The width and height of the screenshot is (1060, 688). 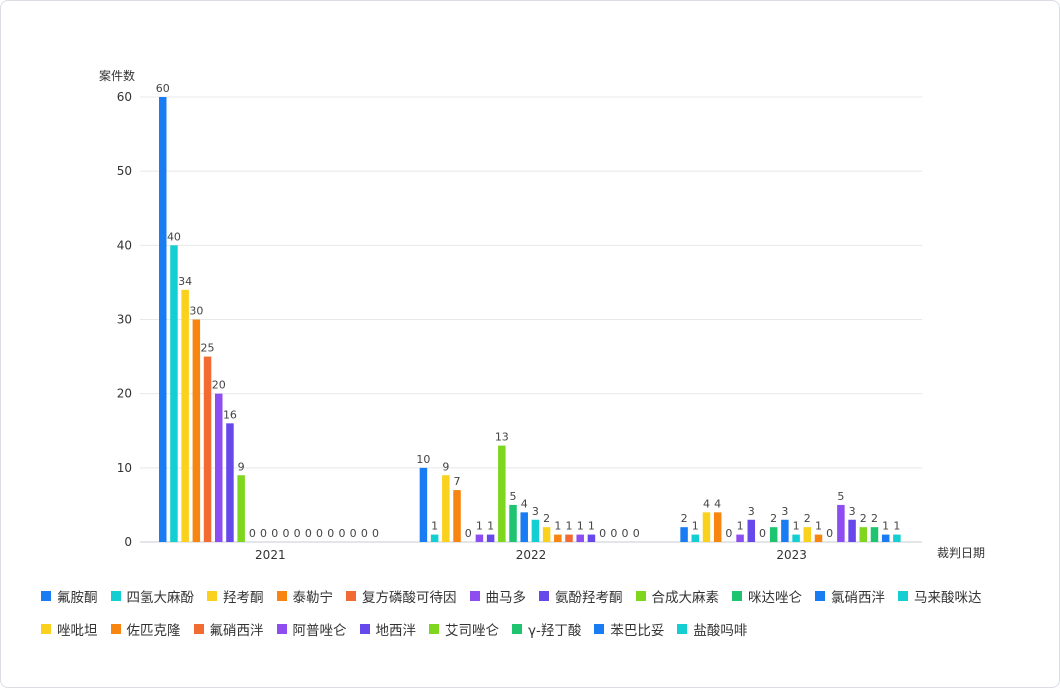 I want to click on legend-item: 合成大麻素, so click(x=677, y=595).